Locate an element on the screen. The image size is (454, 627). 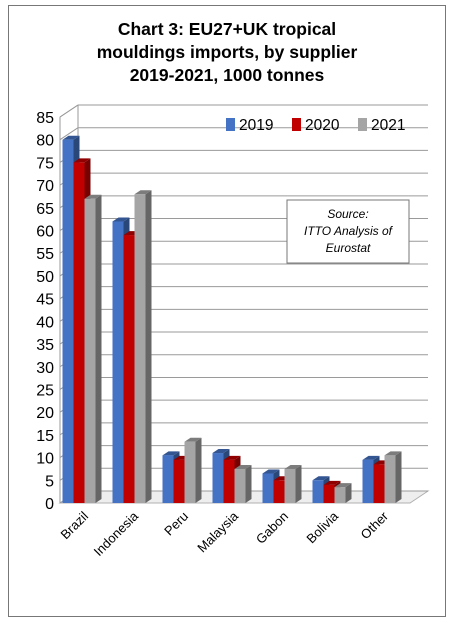
y-tick-label: 20 is located at coordinates (45, 413).